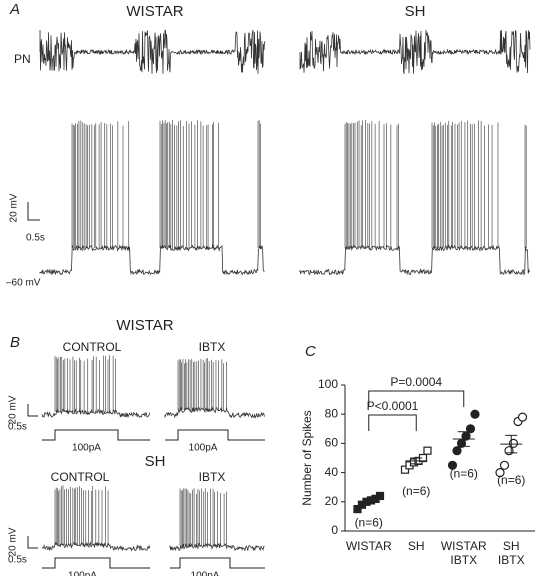 The width and height of the screenshot is (535, 576). Describe the element at coordinates (15, 342) in the screenshot. I see `panel-label: B` at that location.